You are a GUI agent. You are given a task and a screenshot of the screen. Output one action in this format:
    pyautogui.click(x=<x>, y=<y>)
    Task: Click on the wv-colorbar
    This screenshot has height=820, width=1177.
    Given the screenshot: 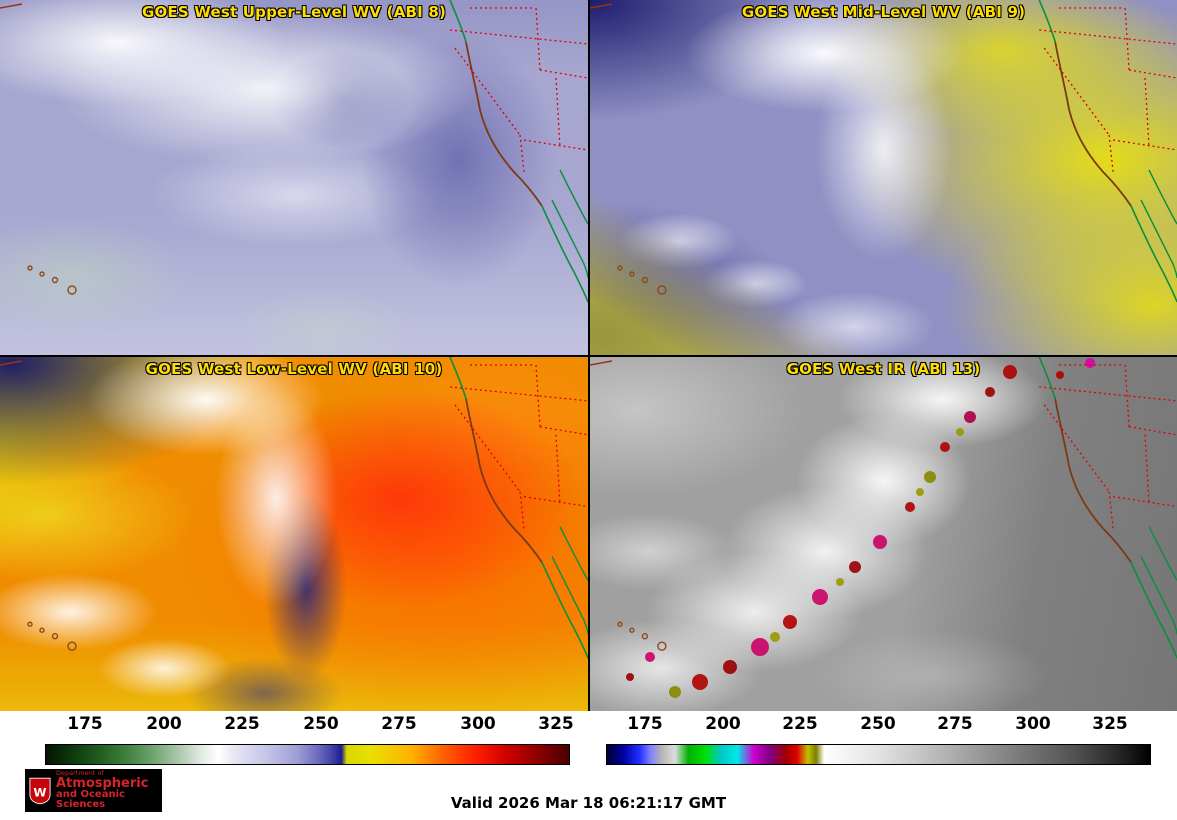 What is the action you would take?
    pyautogui.click(x=307, y=754)
    